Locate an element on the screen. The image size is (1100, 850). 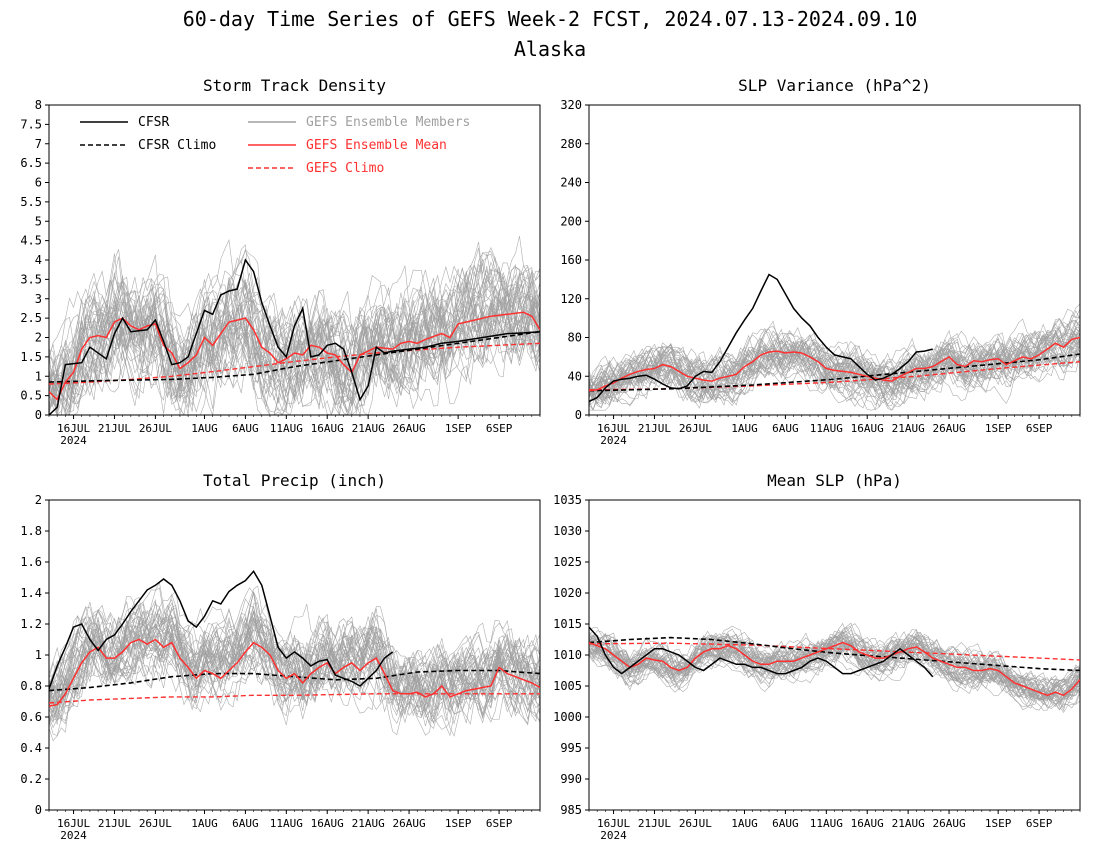
y-tick-label: 7 is located at coordinates (38, 144).